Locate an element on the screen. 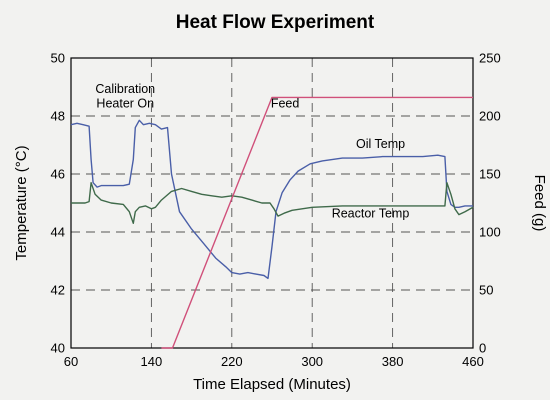 The width and height of the screenshot is (550, 400). x-tick-220: 220 is located at coordinates (232, 361).